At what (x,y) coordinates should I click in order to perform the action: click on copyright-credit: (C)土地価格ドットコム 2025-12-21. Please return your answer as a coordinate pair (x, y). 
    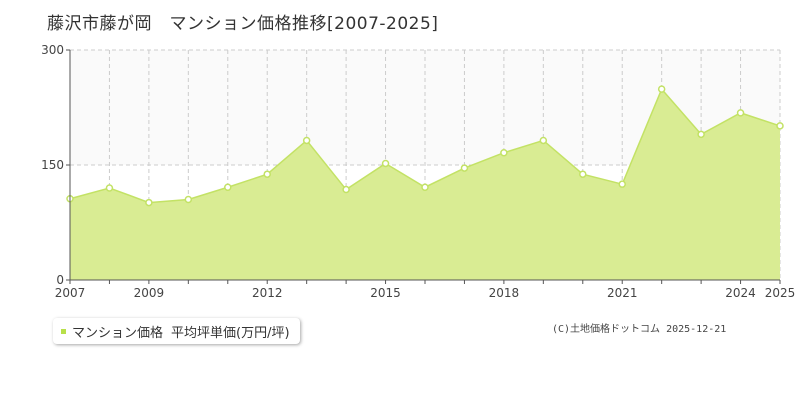
    Looking at the image, I should click on (639, 329).